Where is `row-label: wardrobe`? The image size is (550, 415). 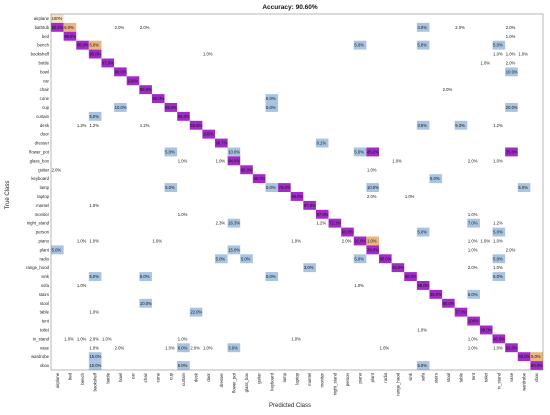
row-label: wardrobe is located at coordinates (40, 356).